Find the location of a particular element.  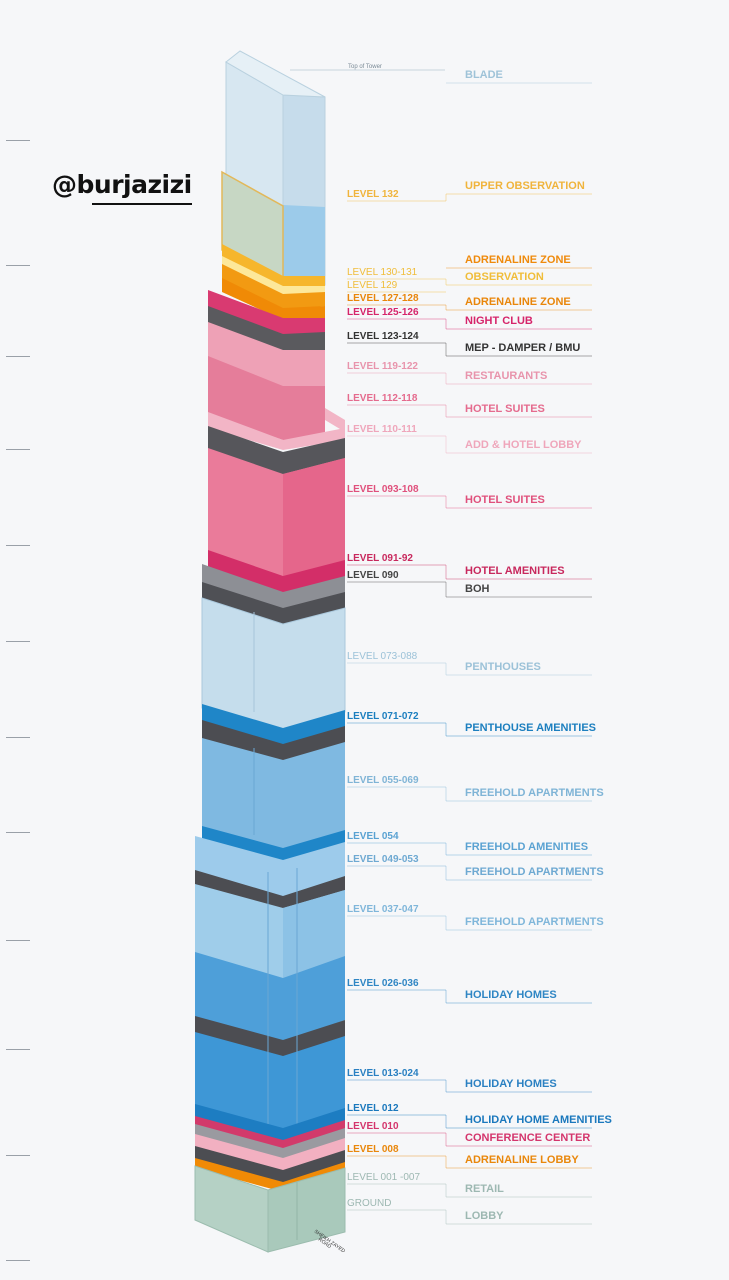

level-label: LEVEL 130-131 is located at coordinates (382, 272).